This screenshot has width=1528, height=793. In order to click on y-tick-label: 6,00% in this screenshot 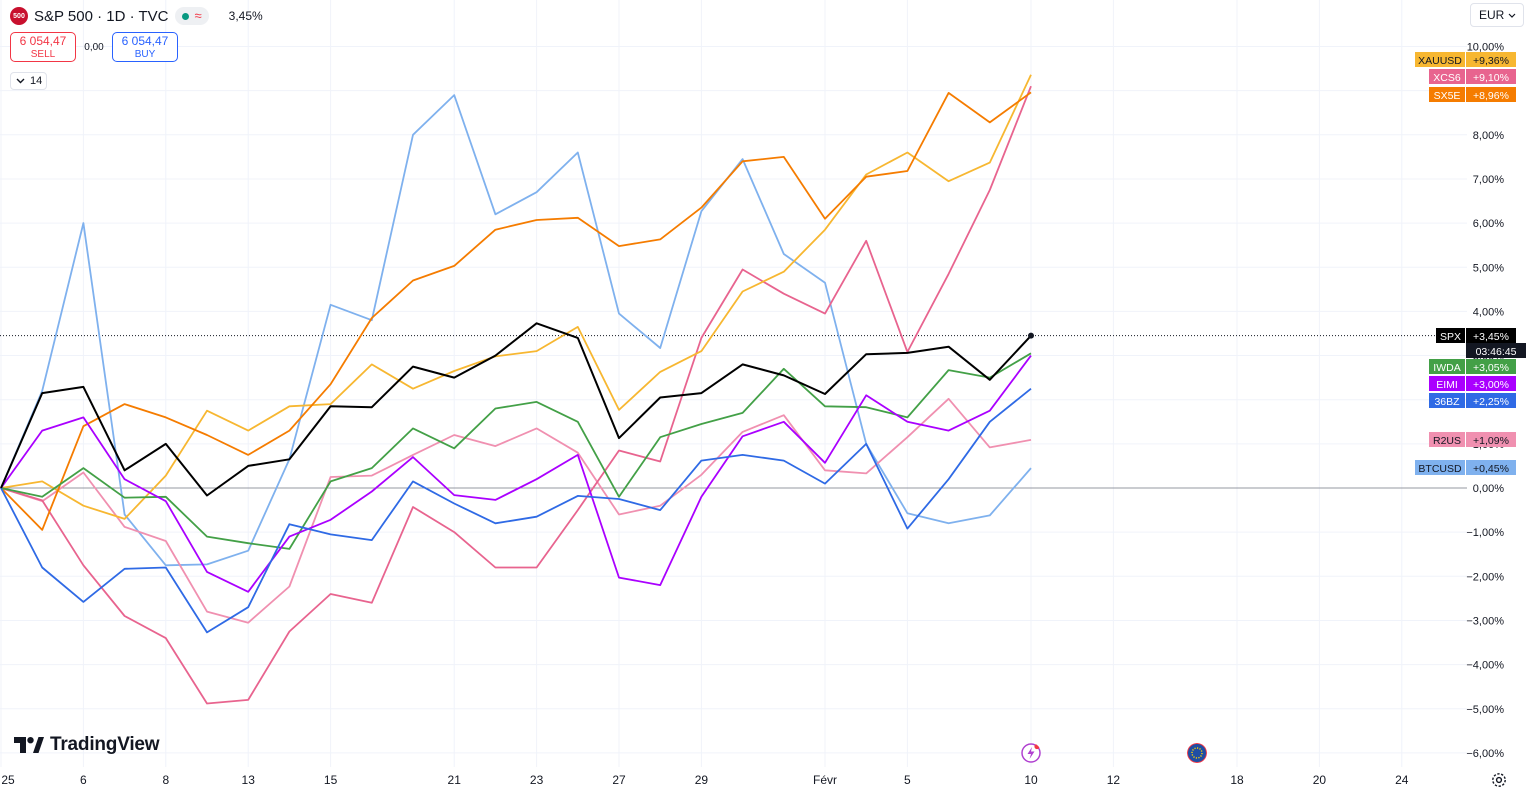, I will do `click(1488, 224)`.